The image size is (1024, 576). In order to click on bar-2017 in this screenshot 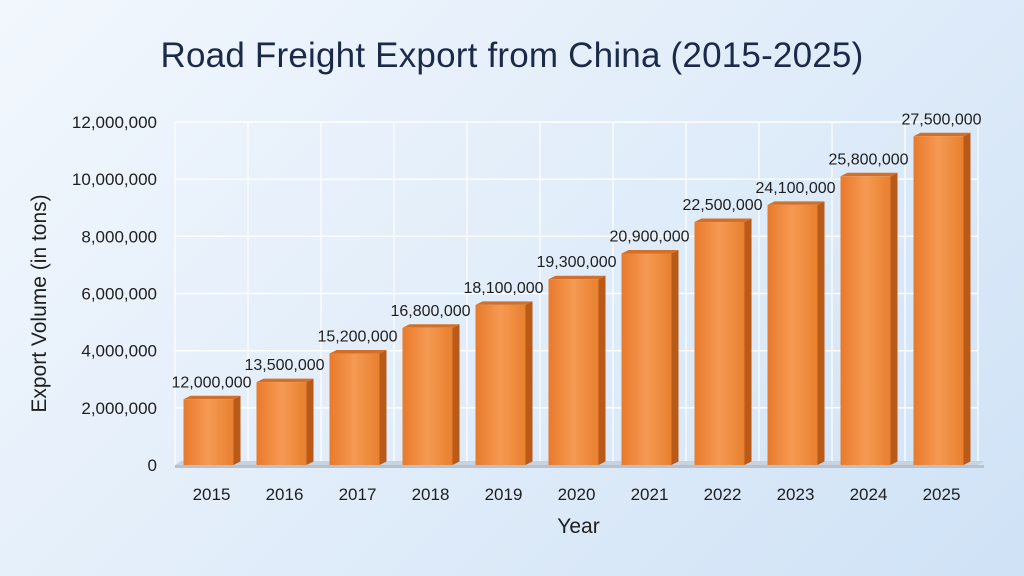, I will do `click(358, 407)`.